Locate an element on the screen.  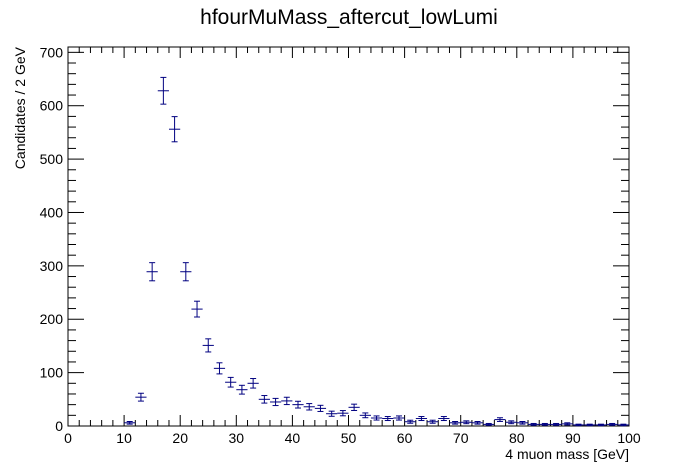
y-tick-label: 300 is located at coordinates (52, 266).